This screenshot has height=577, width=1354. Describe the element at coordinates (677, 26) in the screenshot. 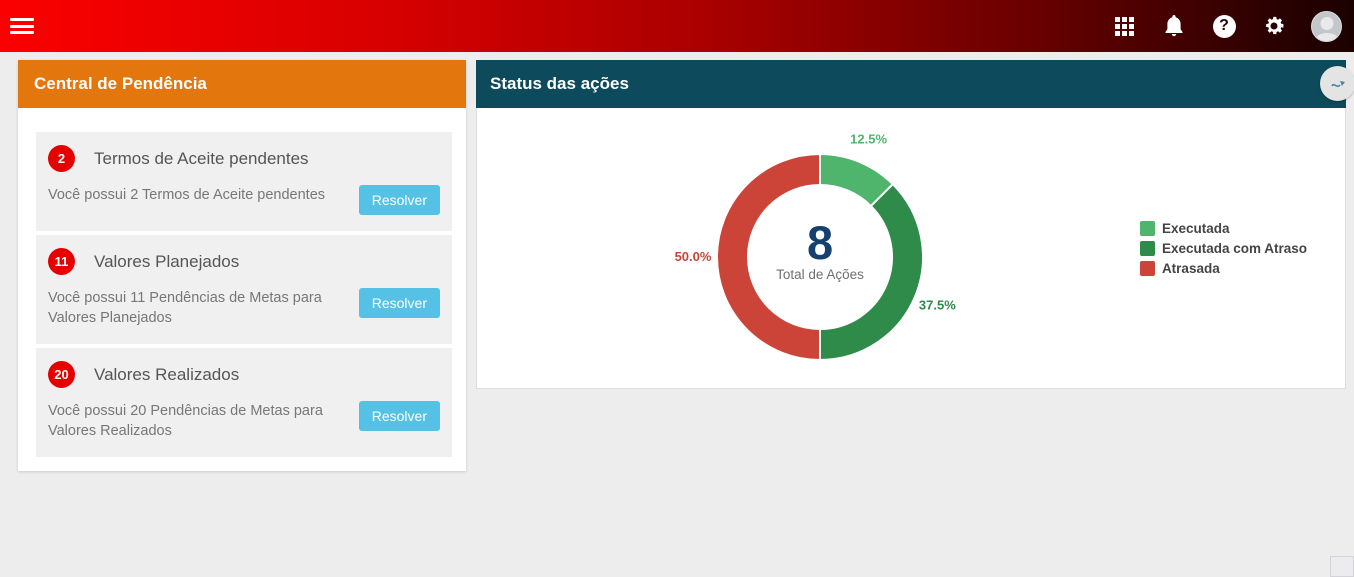

I see `top-navbar: ?` at that location.